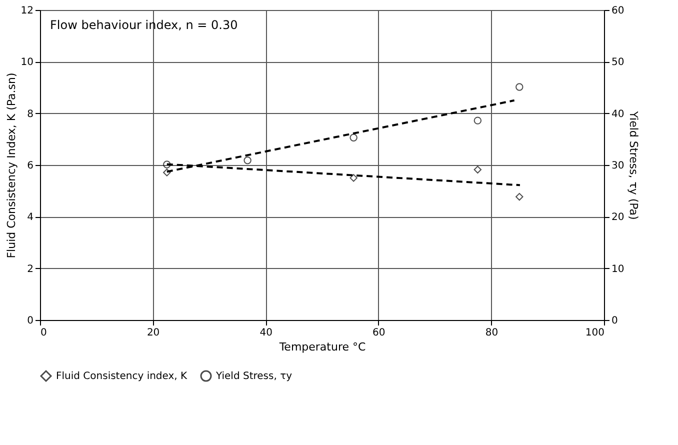 Image resolution: width=678 pixels, height=445 pixels. I want to click on x-tick-label: 100, so click(594, 333).